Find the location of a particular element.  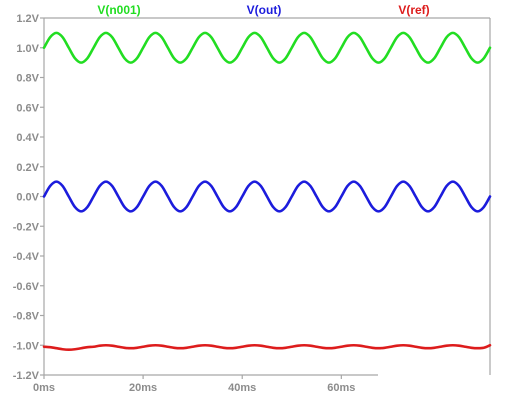

y-tick-label: 0.6V is located at coordinates (27, 108).